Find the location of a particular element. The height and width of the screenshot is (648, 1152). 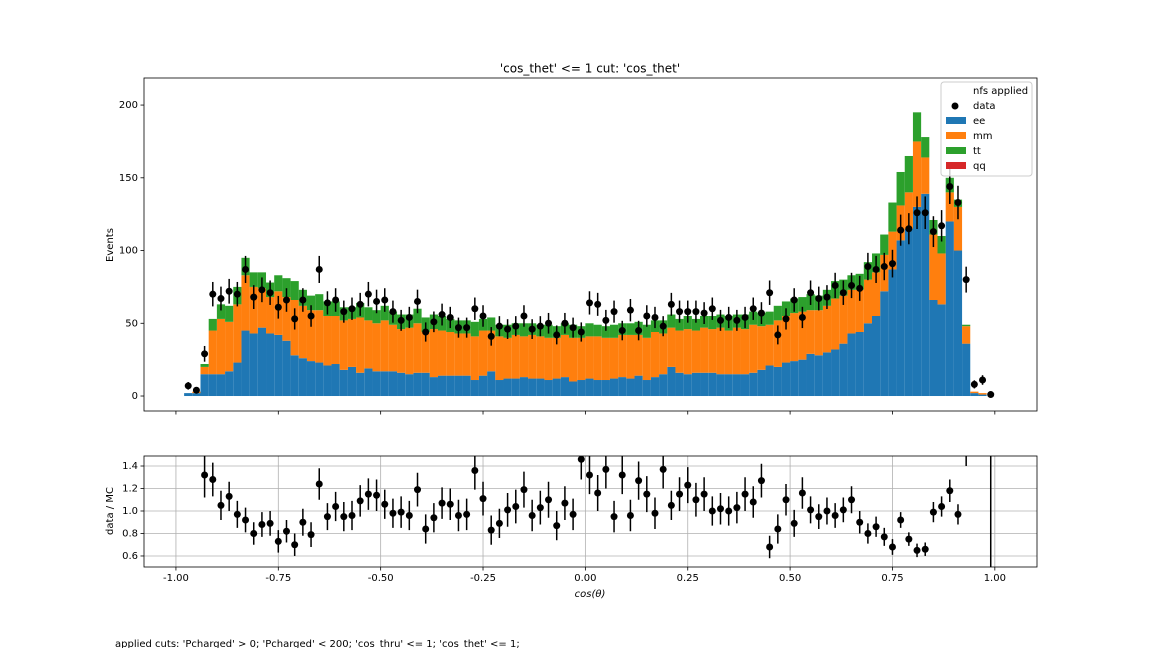

x-tick-label: 0.25 is located at coordinates (688, 578).